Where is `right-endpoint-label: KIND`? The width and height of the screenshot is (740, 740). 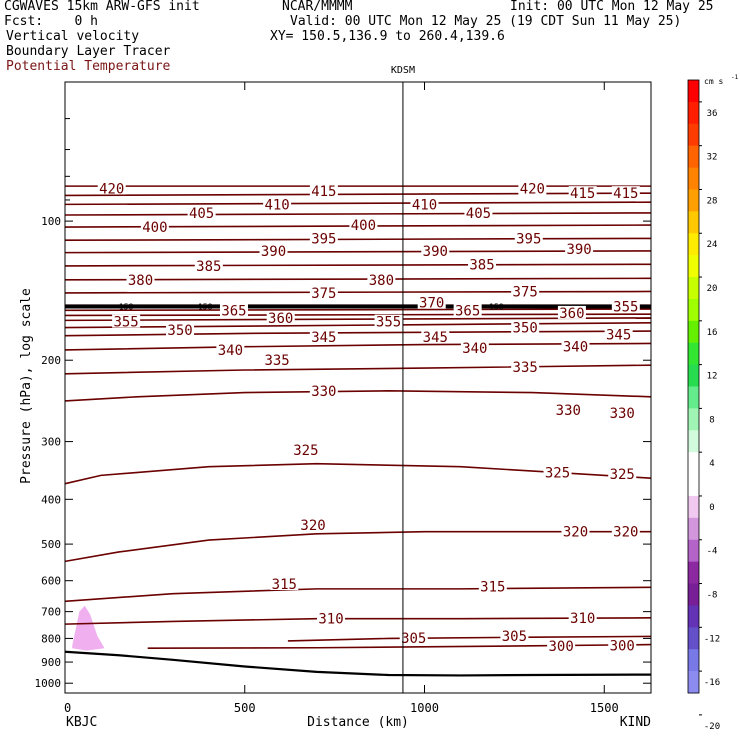 right-endpoint-label: KIND is located at coordinates (635, 722).